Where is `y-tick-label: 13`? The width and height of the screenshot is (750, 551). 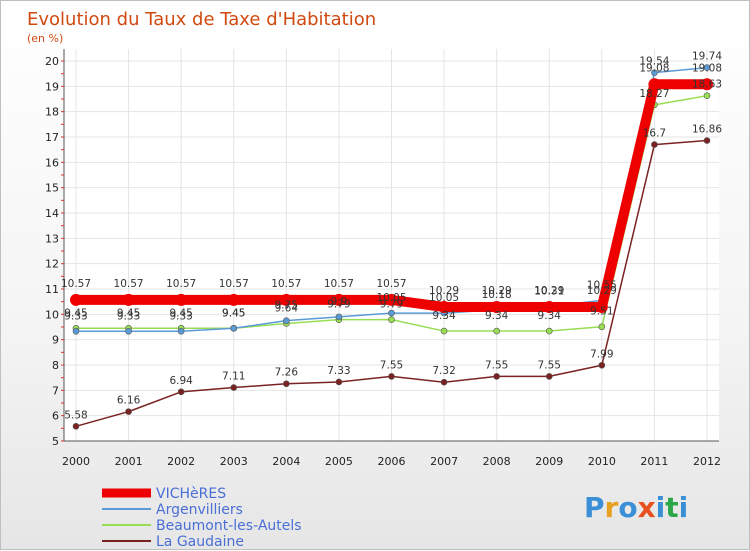 y-tick-label: 13 is located at coordinates (52, 238).